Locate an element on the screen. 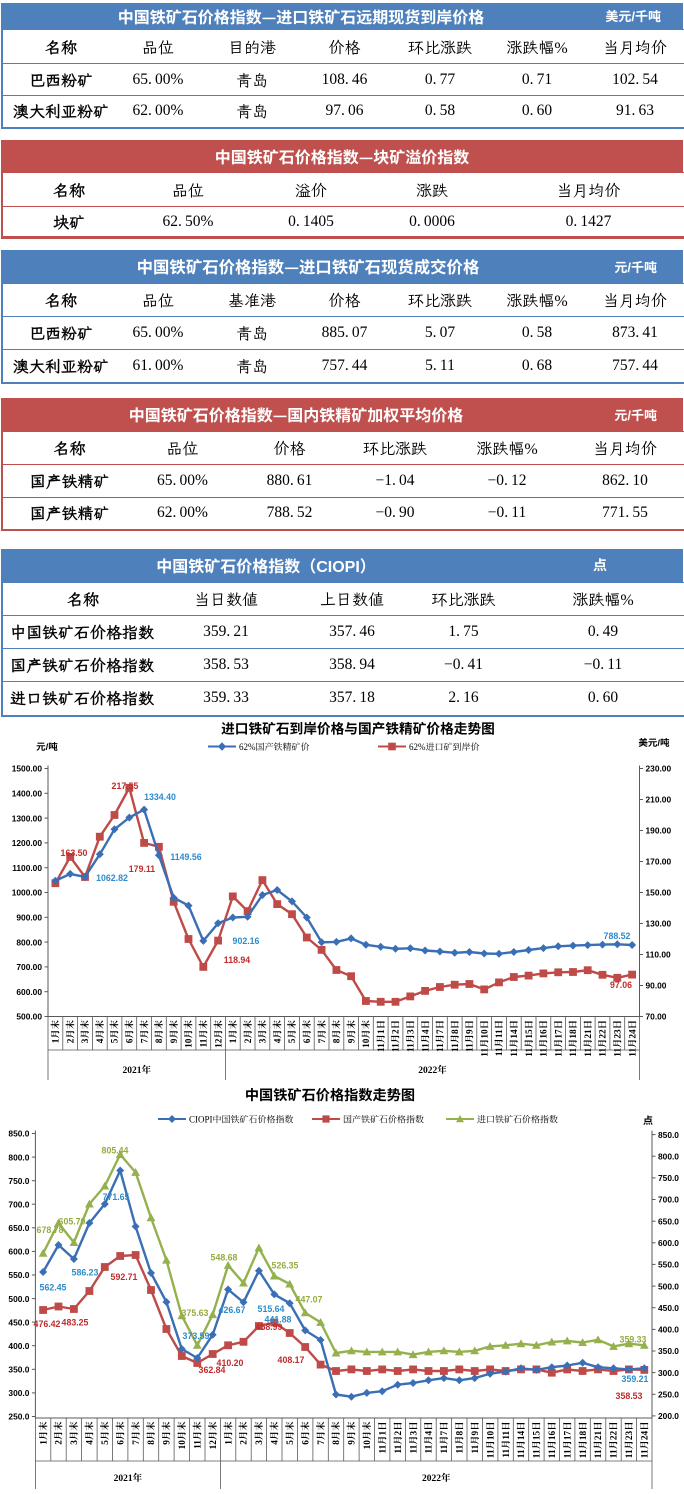 The height and width of the screenshot is (1494, 684). svg-text: 11月17日 is located at coordinates (566, 1440).